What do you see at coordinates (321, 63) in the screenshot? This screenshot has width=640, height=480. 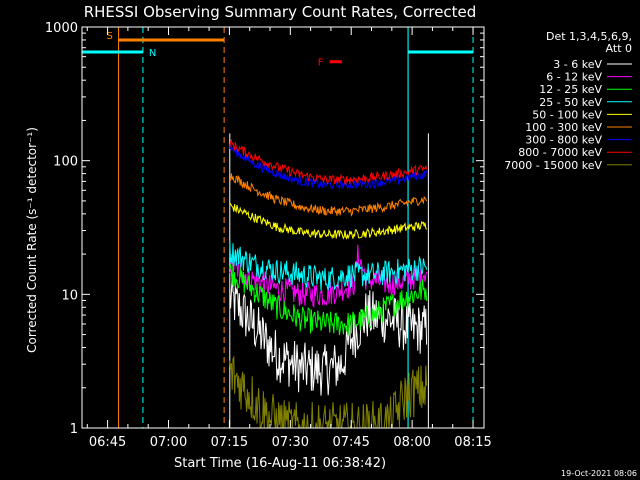 I see `flare-flag-label: F` at bounding box center [321, 63].